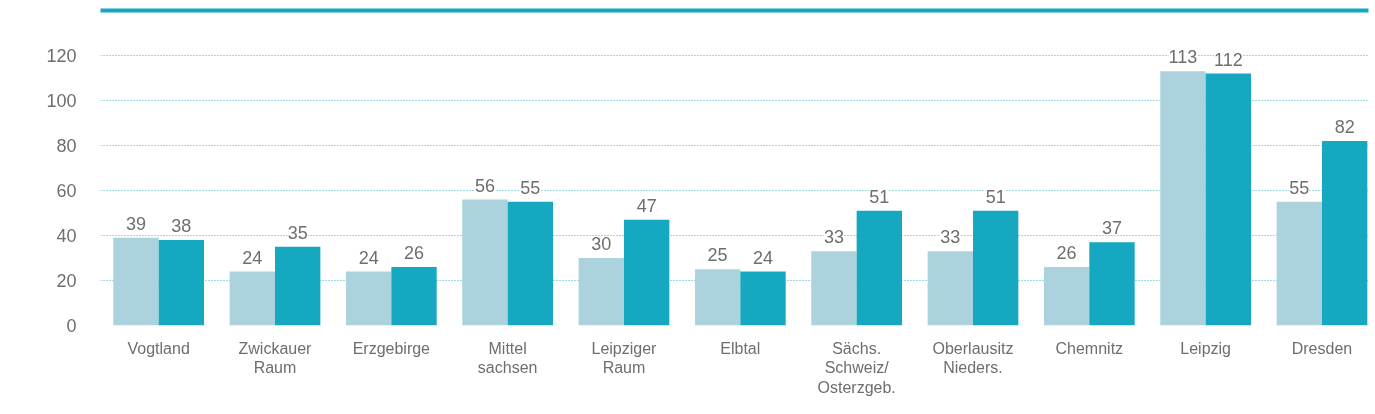 The image size is (1375, 414). What do you see at coordinates (1183, 57) in the screenshot?
I see `data-label: 113` at bounding box center [1183, 57].